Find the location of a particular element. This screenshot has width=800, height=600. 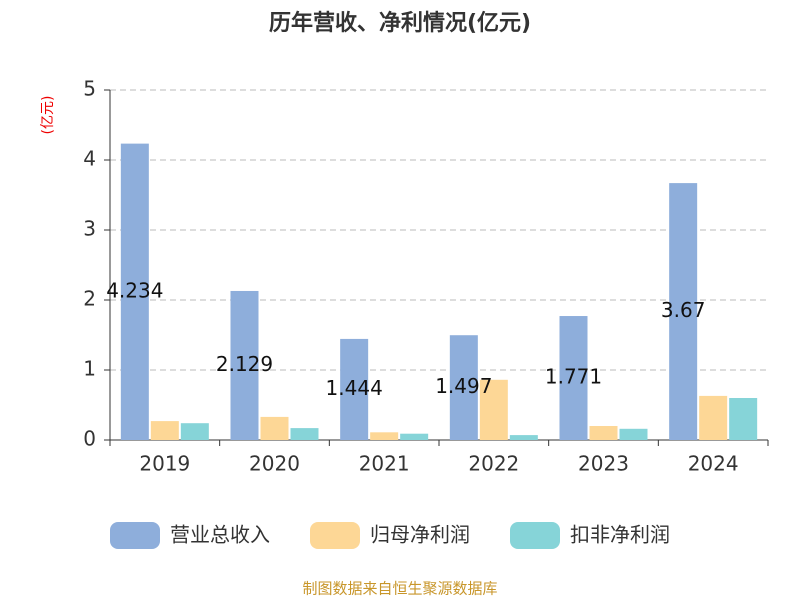

x-tick-label: 2019 is located at coordinates (164, 464).